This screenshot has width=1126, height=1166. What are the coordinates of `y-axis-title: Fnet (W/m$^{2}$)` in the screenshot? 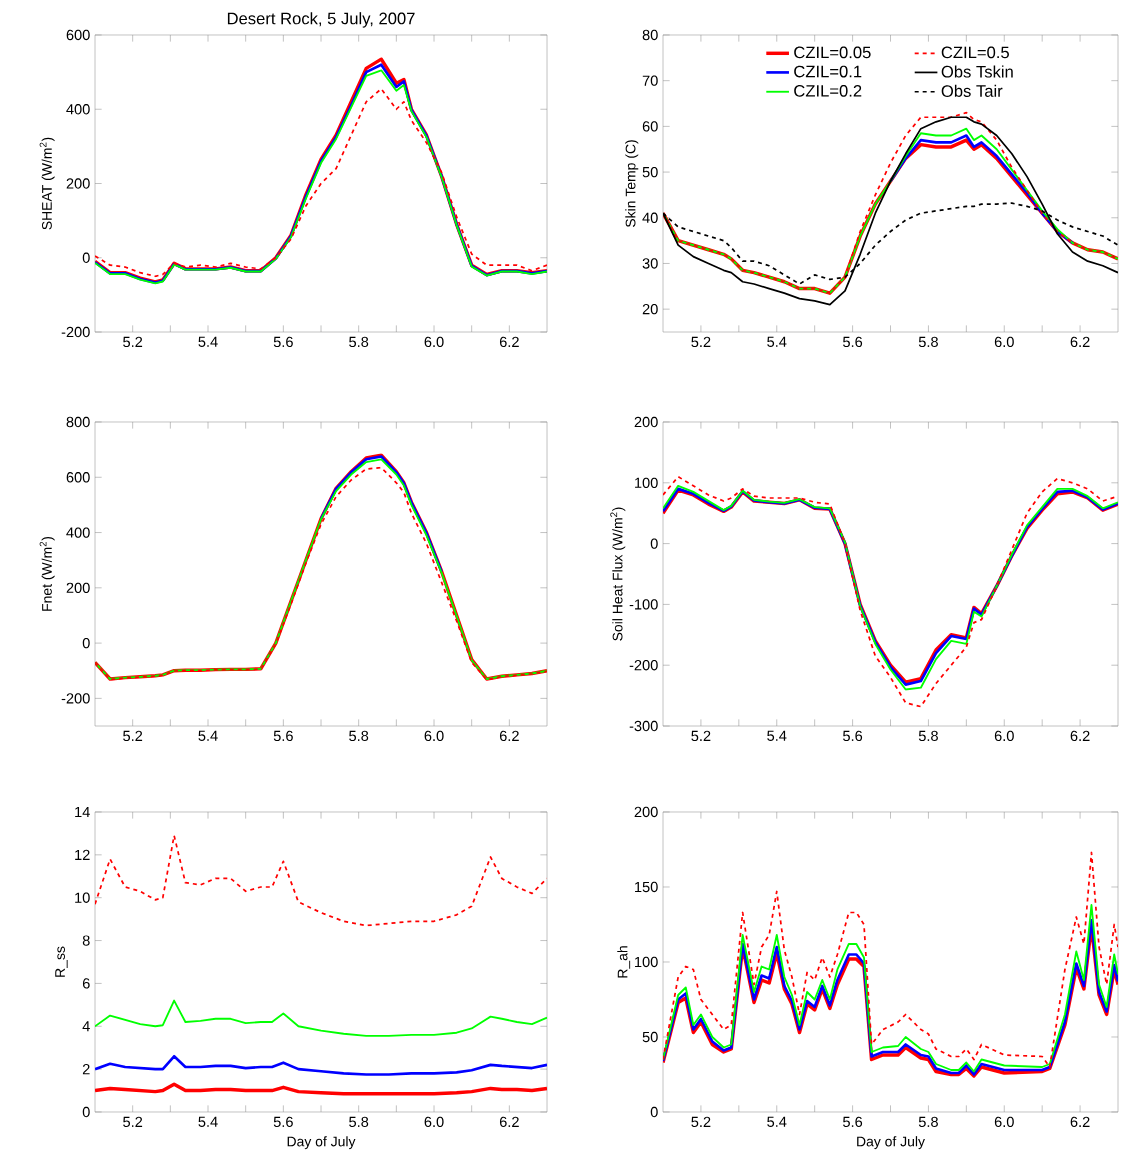 It's located at (47, 573).